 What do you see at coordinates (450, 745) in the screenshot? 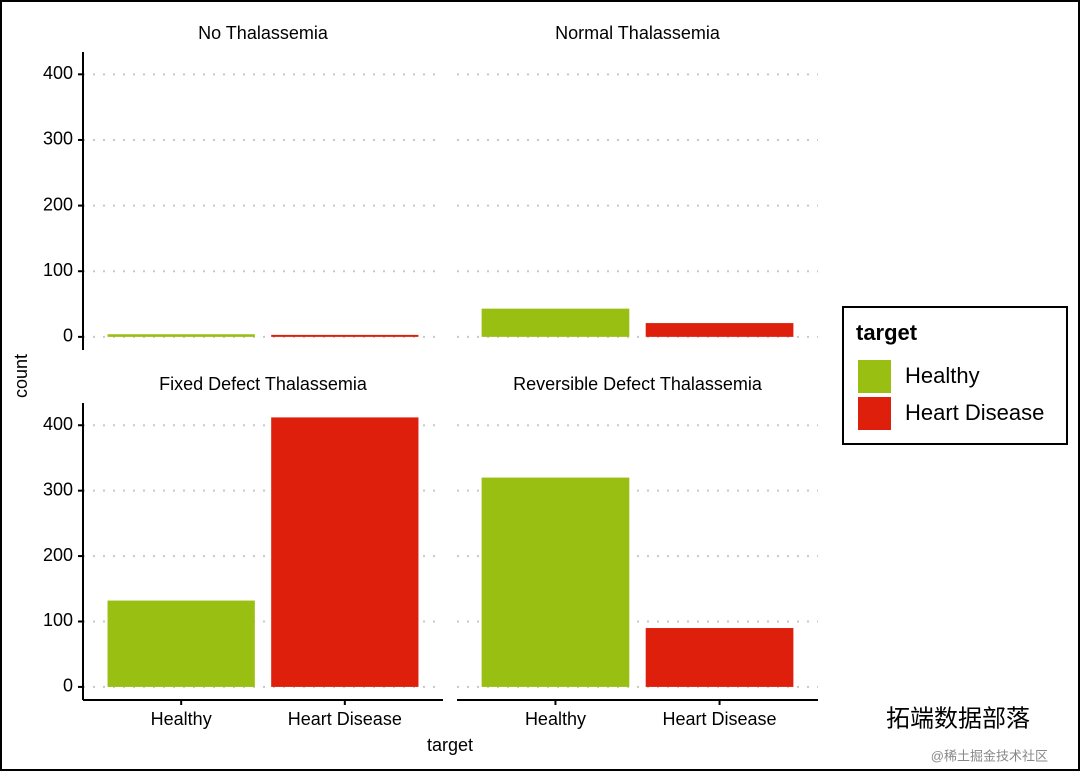
I see `x-axis-title: target` at bounding box center [450, 745].